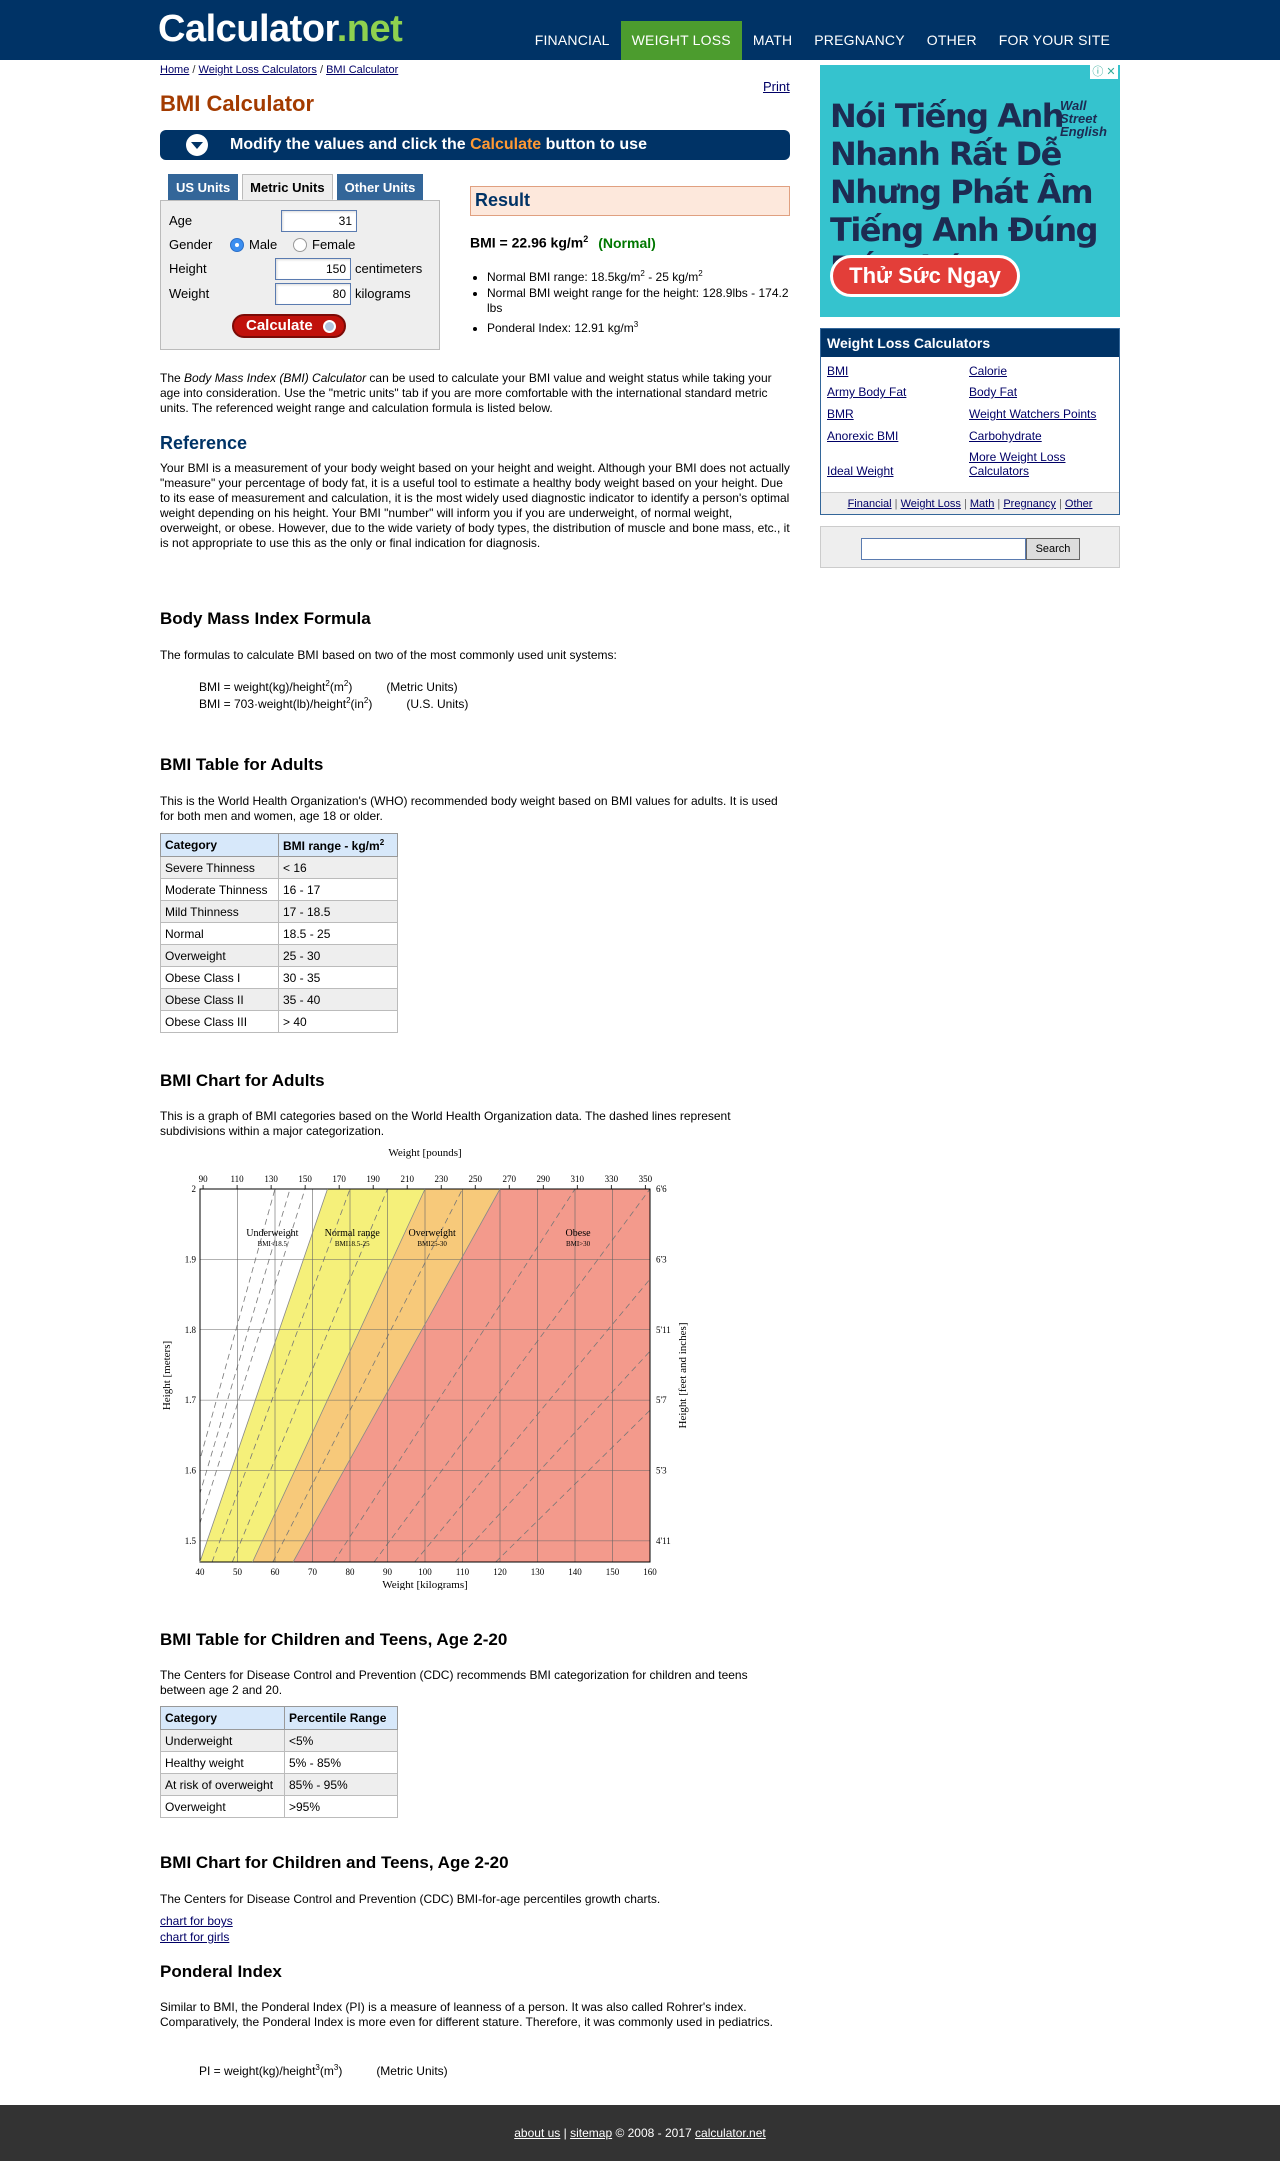  I want to click on y-tick-label: 1.5, so click(191, 1541).